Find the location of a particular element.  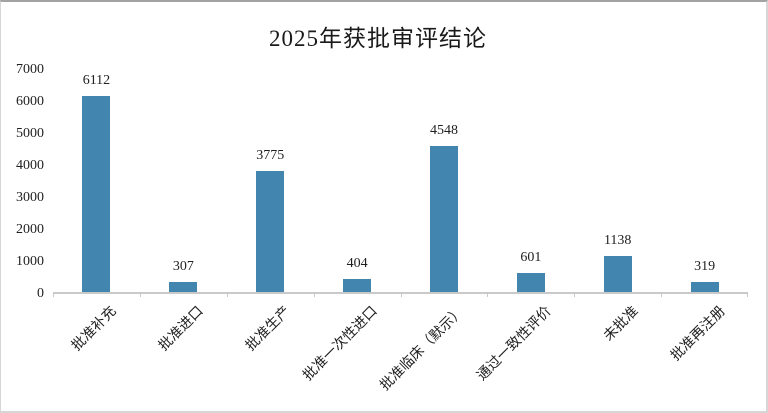

y-tick-label: 3000 is located at coordinates (30, 197).